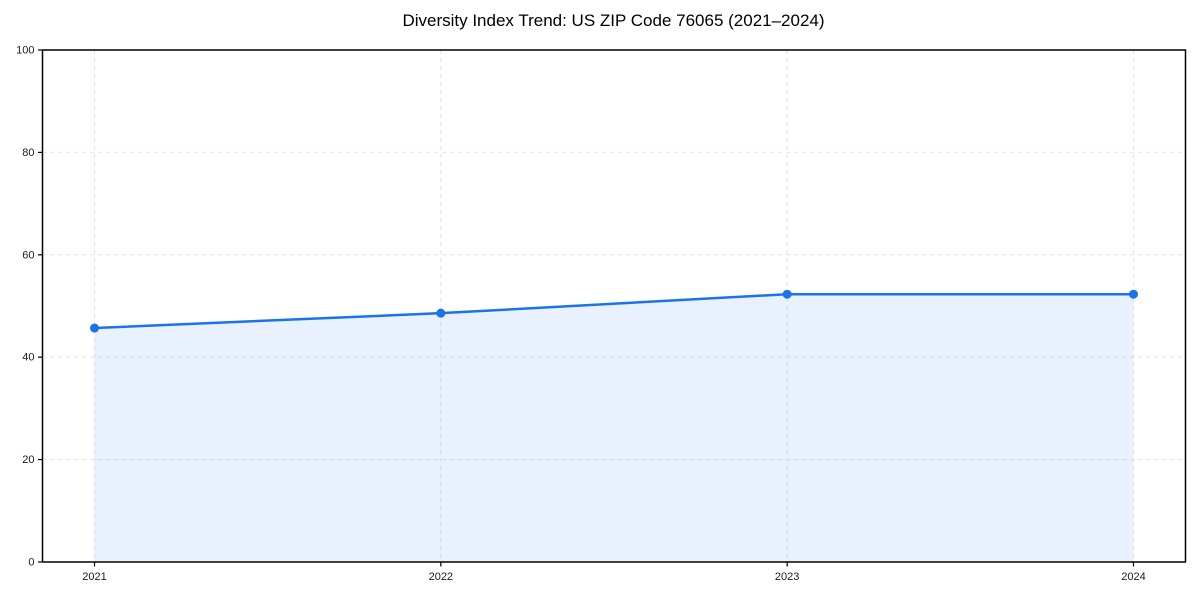 This screenshot has width=1200, height=600. Describe the element at coordinates (94, 577) in the screenshot. I see `x-tick-label: 2021` at that location.